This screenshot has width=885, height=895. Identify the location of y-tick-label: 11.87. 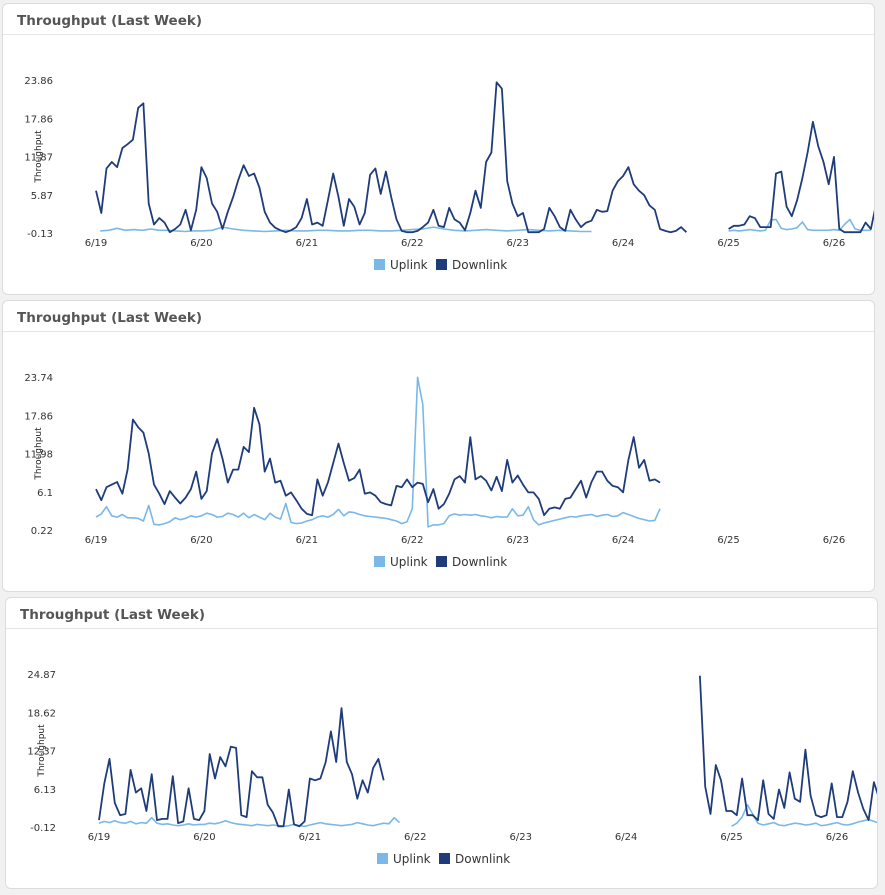
(38, 158).